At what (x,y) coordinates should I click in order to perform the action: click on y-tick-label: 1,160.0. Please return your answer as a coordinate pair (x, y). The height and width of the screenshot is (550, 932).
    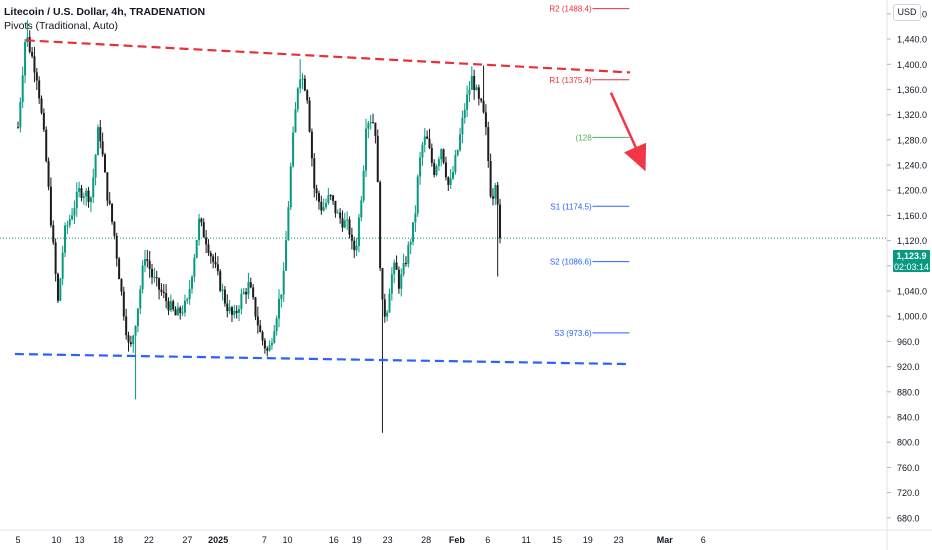
    Looking at the image, I should click on (912, 216).